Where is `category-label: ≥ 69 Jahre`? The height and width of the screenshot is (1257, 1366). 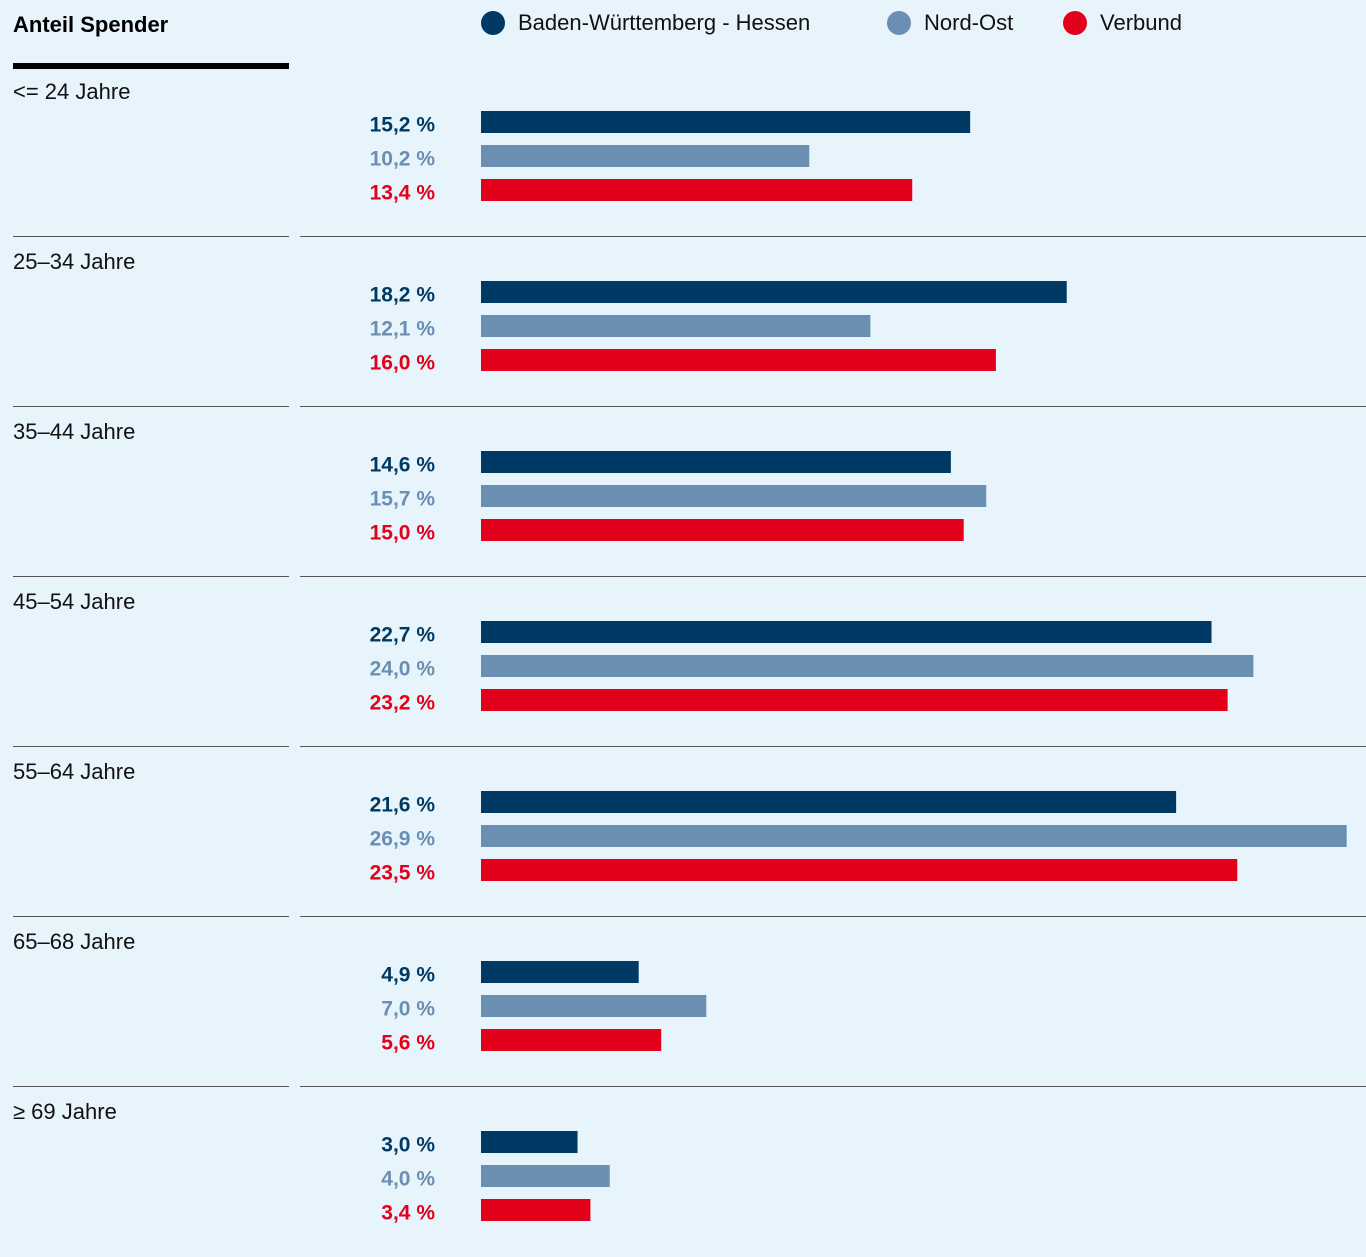 category-label: ≥ 69 Jahre is located at coordinates (65, 1111).